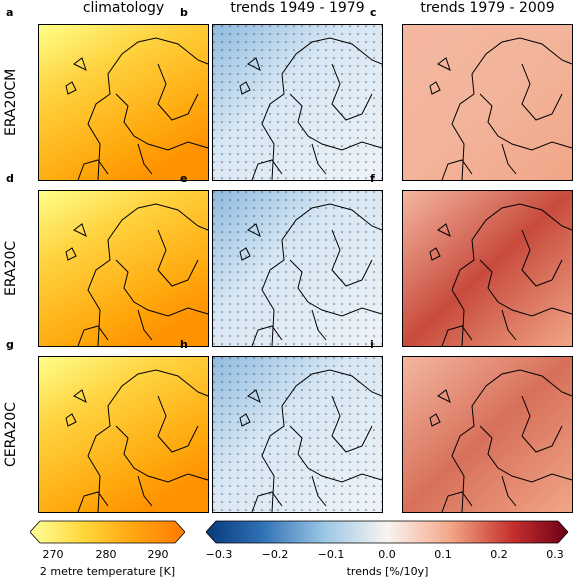  I want to click on column-title-trends-1949-1979: trends 1949 - 1979, so click(297, 8).